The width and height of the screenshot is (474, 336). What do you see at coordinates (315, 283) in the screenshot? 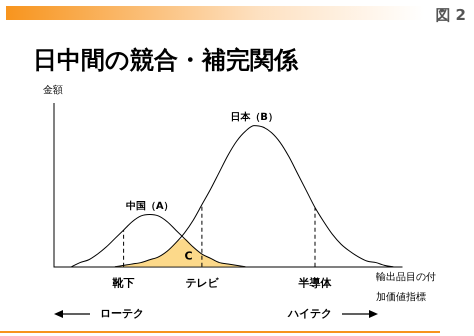
I see `x-tick-label: 半導体` at bounding box center [315, 283].